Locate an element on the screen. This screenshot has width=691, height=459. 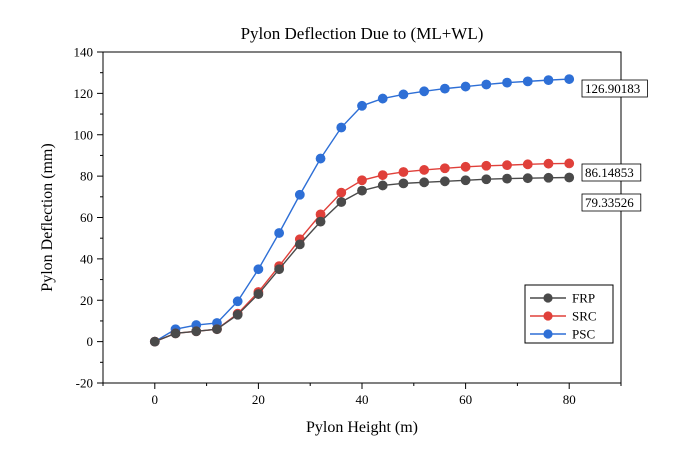
end-label-psc: 126.90183 is located at coordinates (612, 88).